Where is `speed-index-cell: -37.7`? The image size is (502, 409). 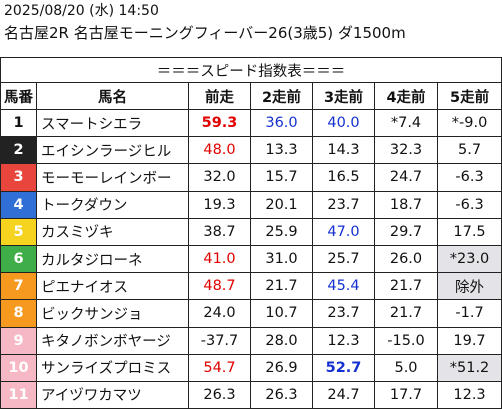
speed-index-cell: -37.7 is located at coordinates (219, 340).